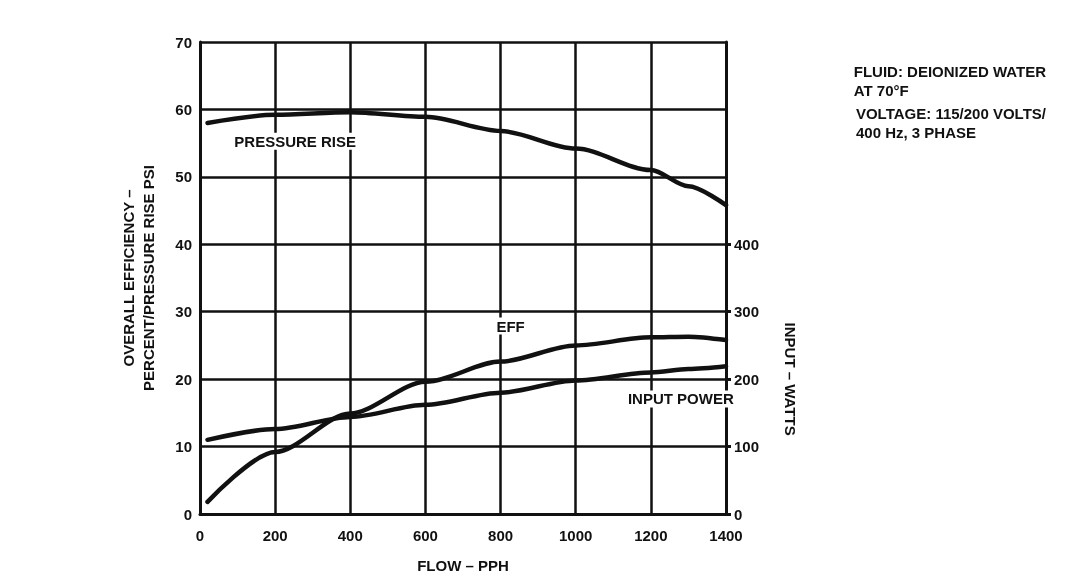  I want to click on x-axis-title: FLOW – PPH, so click(463, 565).